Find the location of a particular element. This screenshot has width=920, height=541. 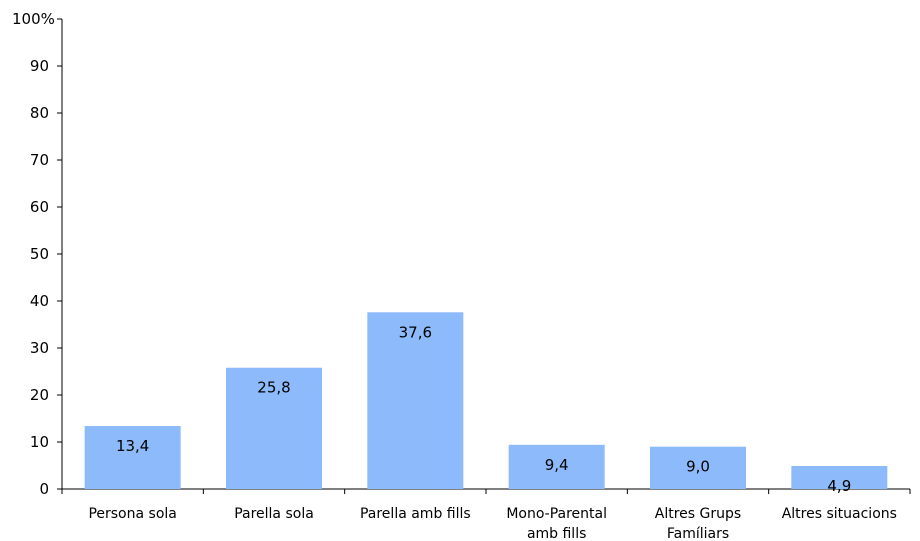

y-tick-label: 20 is located at coordinates (39, 395).